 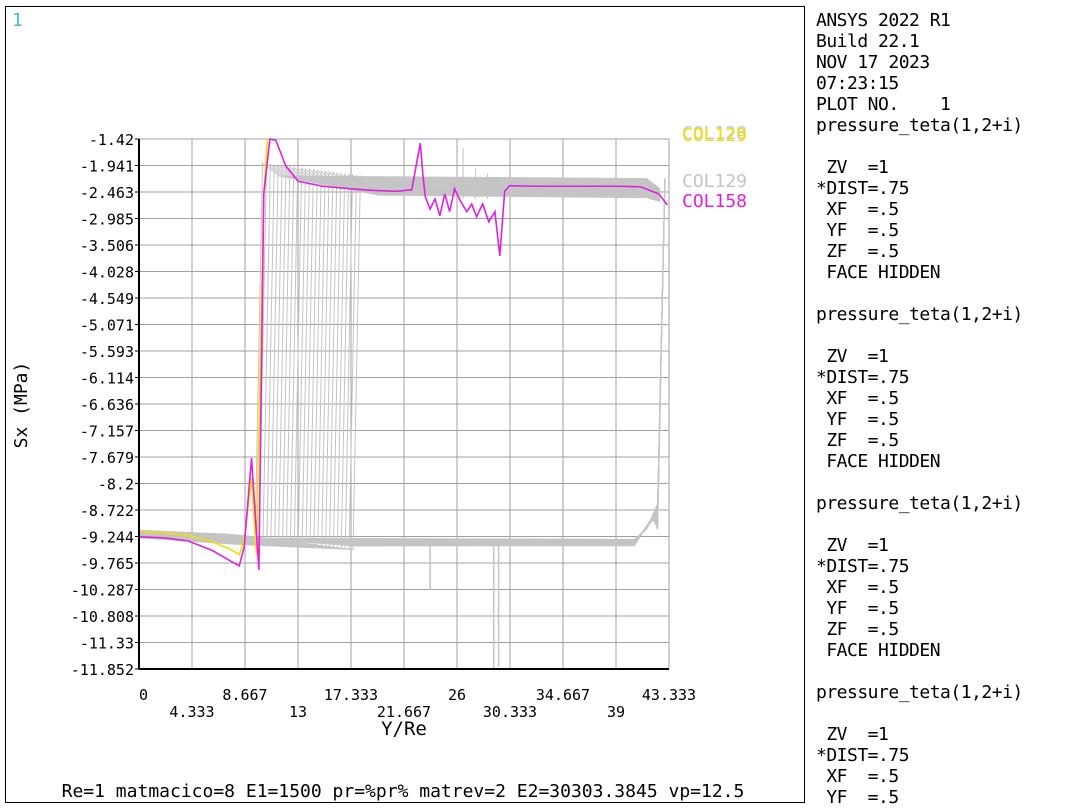 I want to click on info-panel-line: 07:23:15, so click(x=857, y=83).